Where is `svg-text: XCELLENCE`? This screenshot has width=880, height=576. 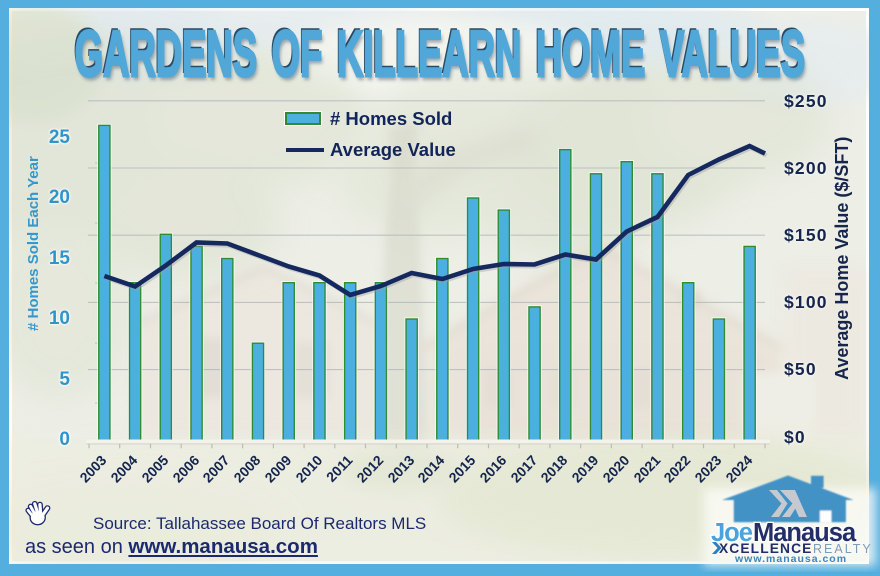
svg-text: XCELLENCE is located at coordinates (765, 548).